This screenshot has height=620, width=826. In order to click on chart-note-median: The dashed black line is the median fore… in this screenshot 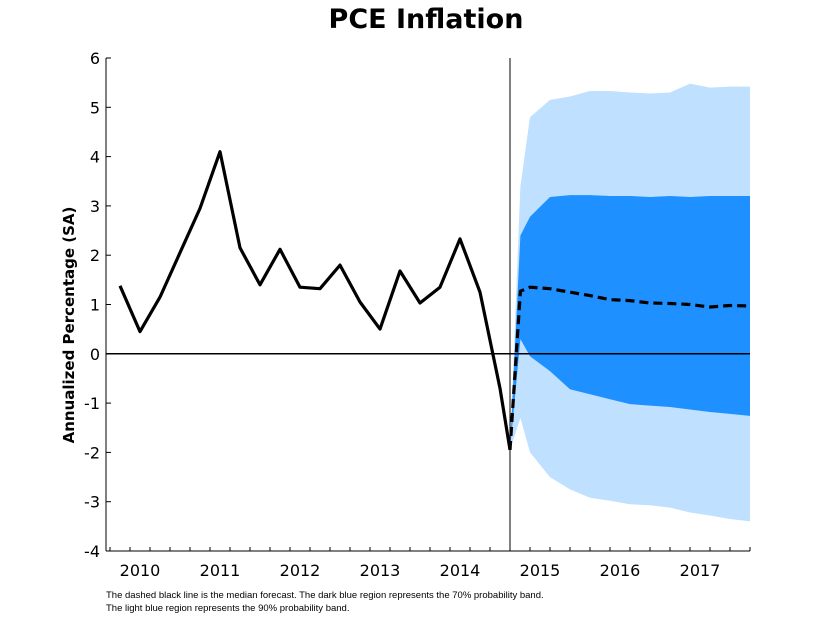, I will do `click(325, 595)`.